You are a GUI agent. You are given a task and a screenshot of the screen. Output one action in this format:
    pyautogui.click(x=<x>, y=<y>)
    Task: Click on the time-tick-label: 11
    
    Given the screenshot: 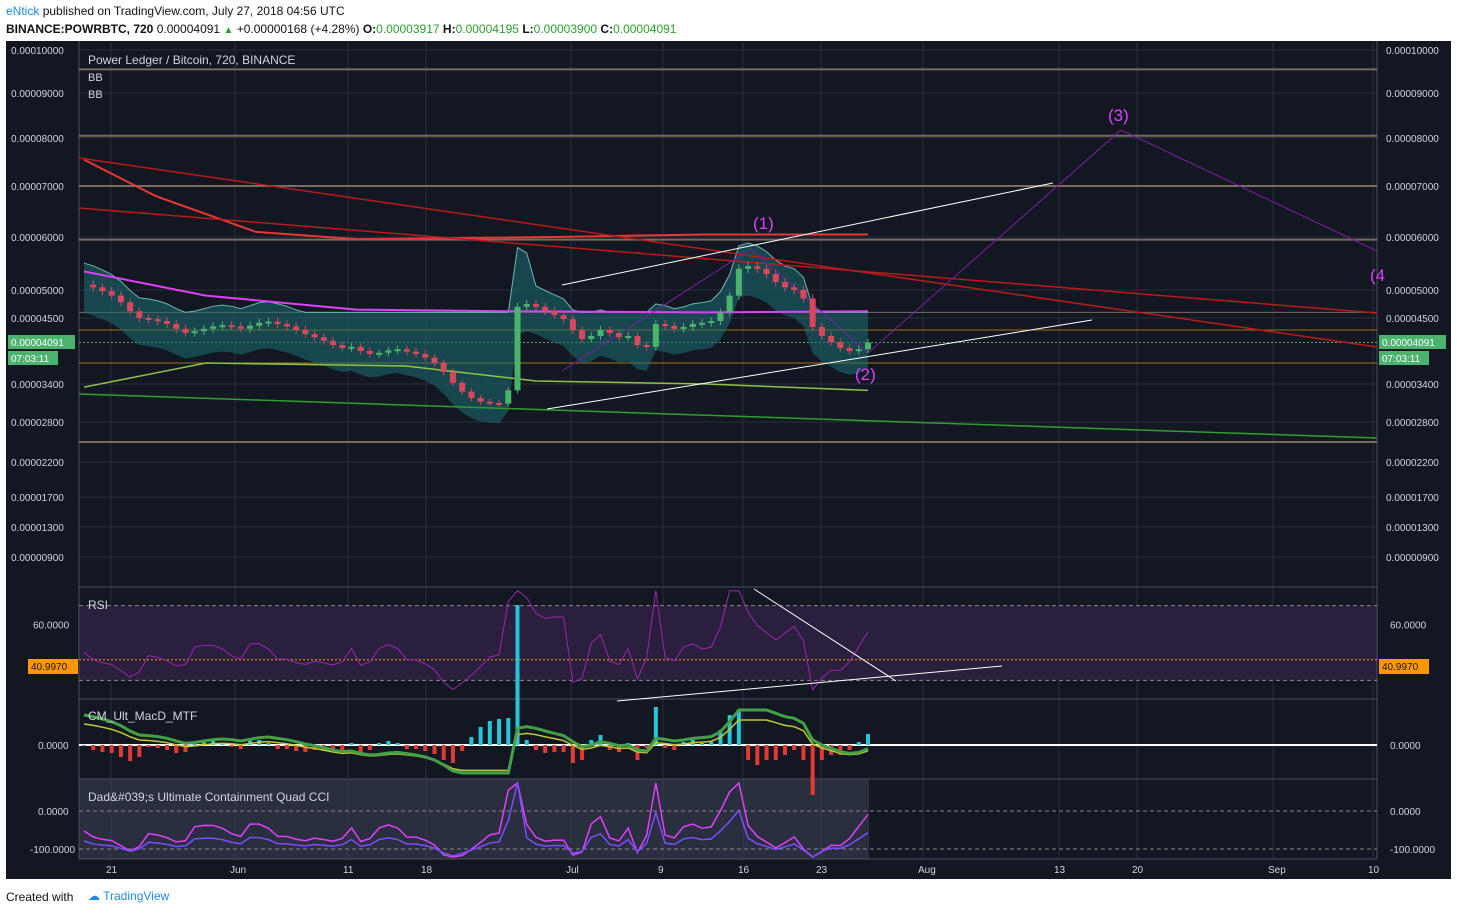 What is the action you would take?
    pyautogui.click(x=348, y=870)
    